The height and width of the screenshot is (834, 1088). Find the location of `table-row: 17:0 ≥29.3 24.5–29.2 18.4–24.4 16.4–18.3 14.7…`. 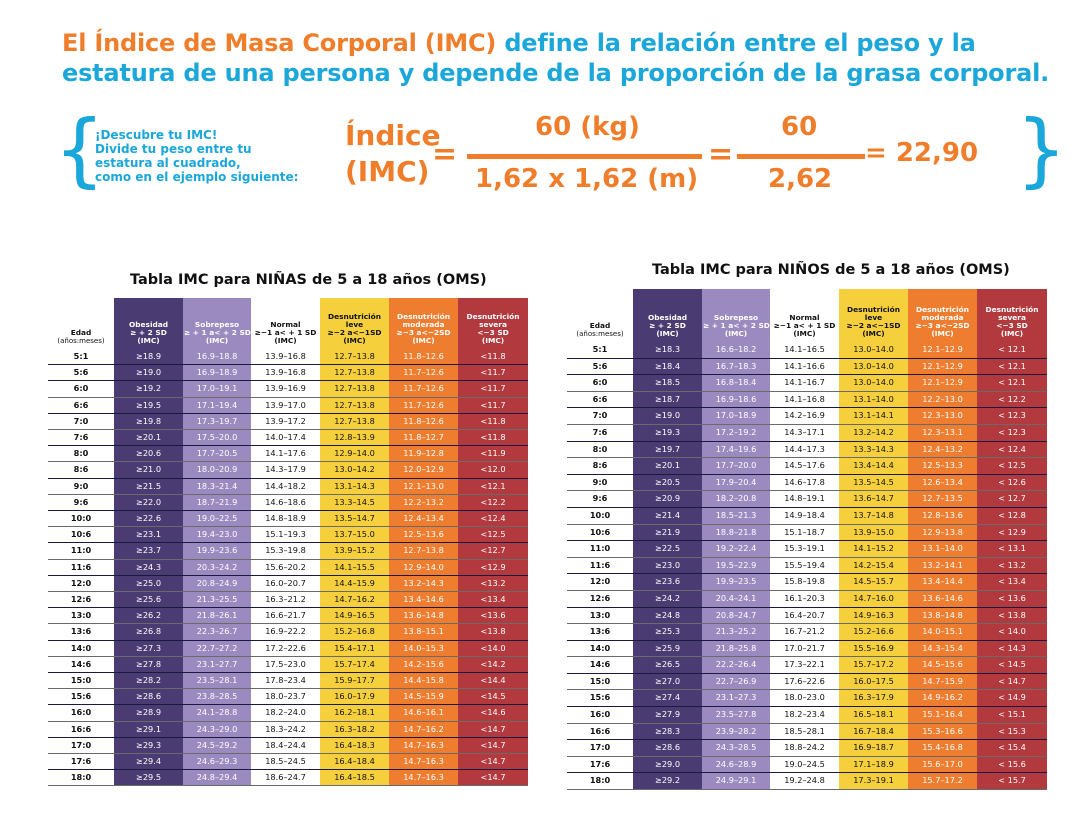

table-row: 17:0 ≥29.3 24.5–29.2 18.4–24.4 16.4–18.3 14.7… is located at coordinates (288, 746).